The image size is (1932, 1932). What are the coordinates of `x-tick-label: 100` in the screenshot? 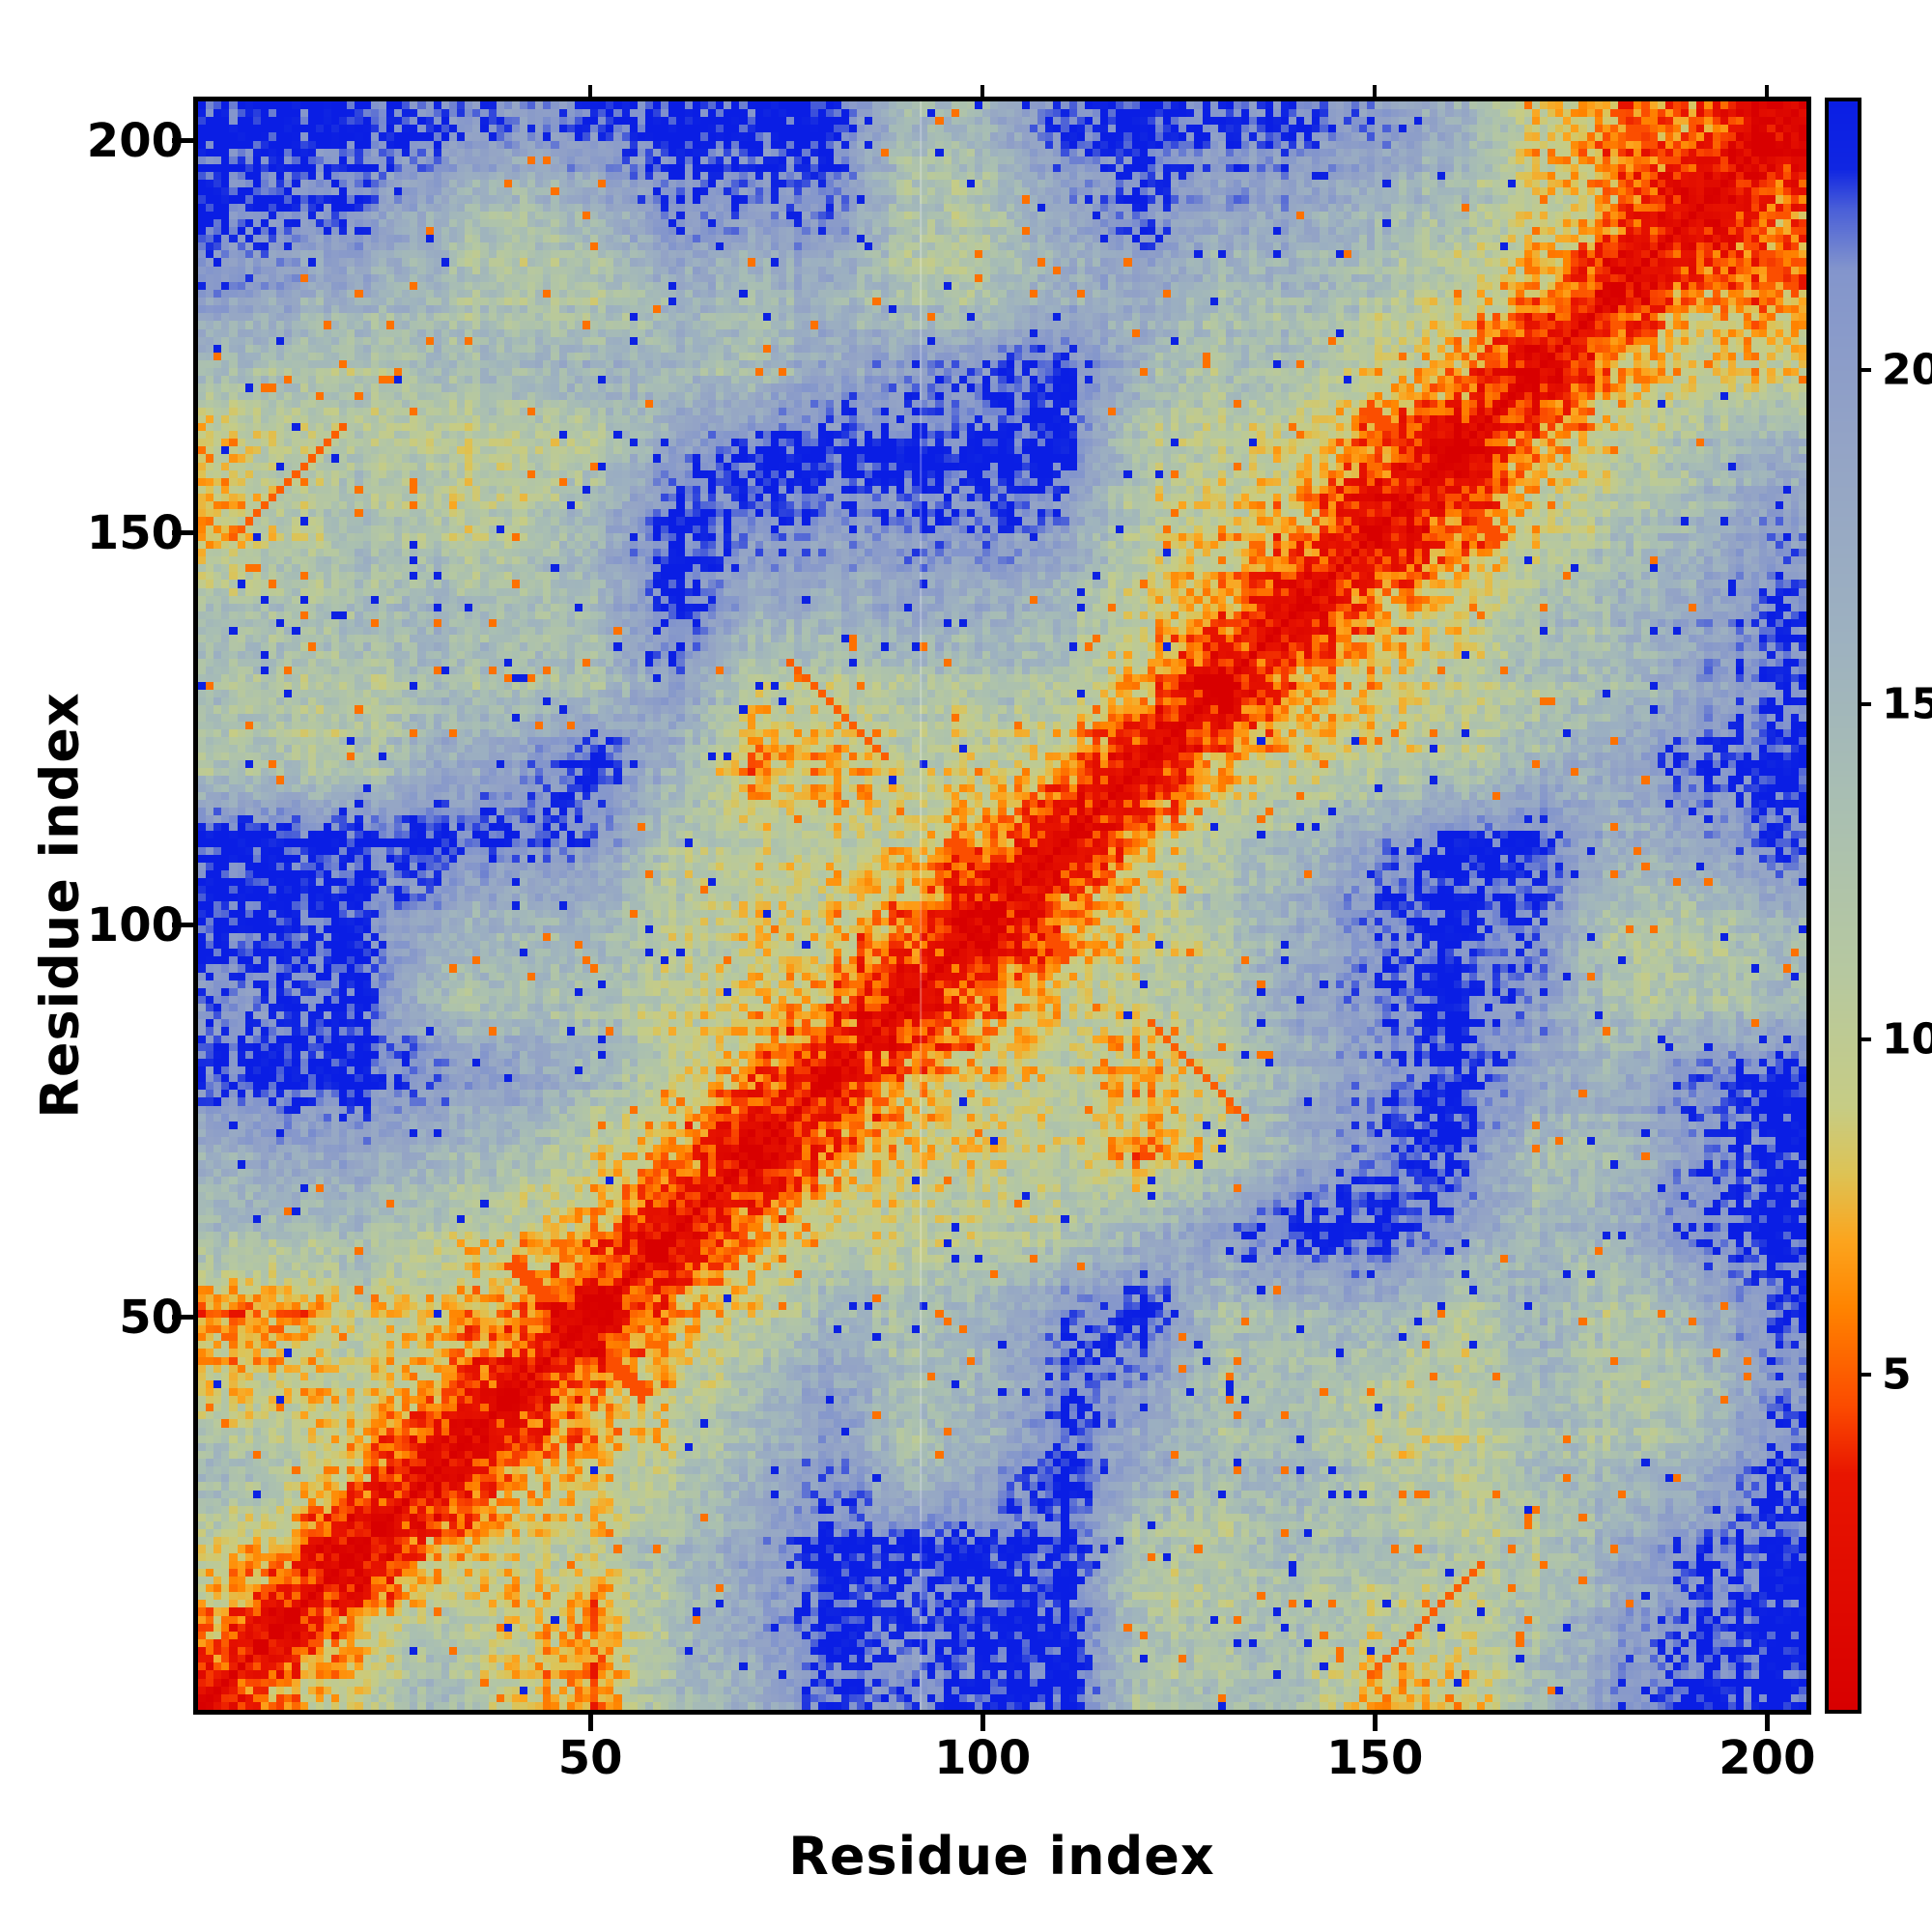 It's located at (983, 1758).